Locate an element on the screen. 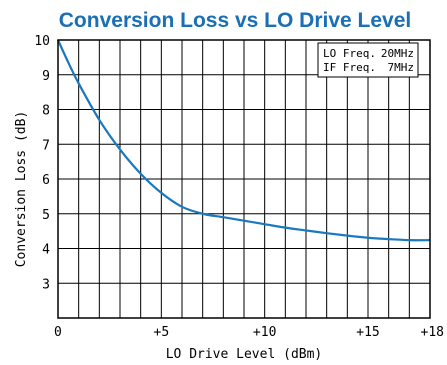  legend-if-value: 7MHz is located at coordinates (401, 67).